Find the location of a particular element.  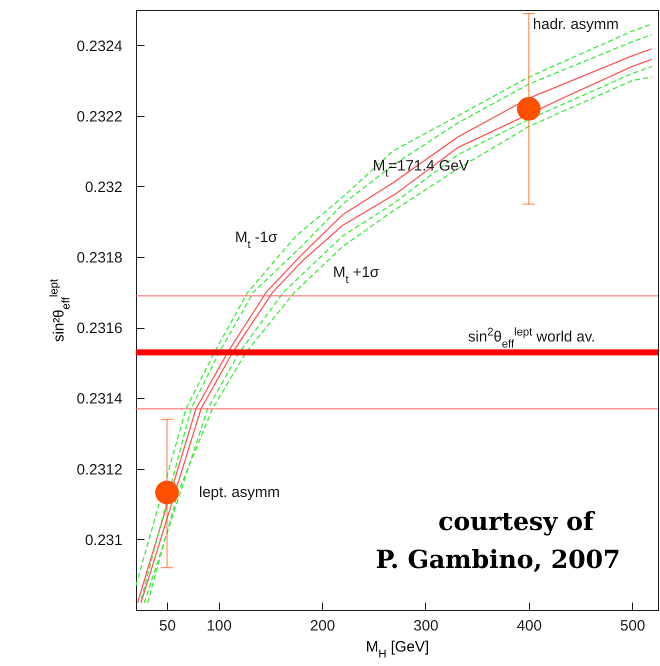

annotation: M$_{t}$ +1σ is located at coordinates (356, 275).